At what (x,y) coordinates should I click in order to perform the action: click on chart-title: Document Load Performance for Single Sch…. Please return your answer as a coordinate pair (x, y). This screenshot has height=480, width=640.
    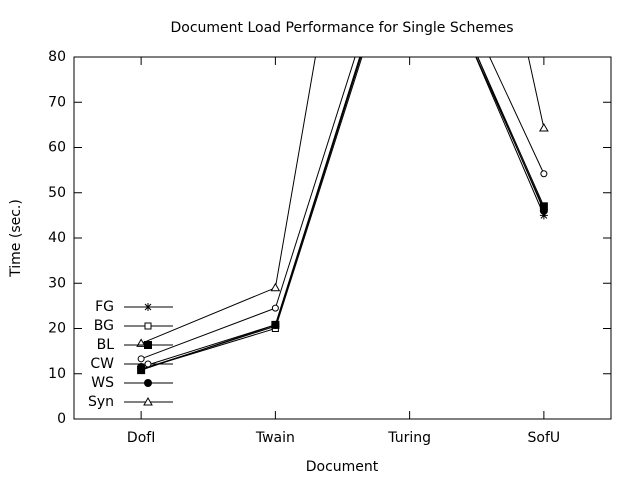
    Looking at the image, I should click on (342, 28).